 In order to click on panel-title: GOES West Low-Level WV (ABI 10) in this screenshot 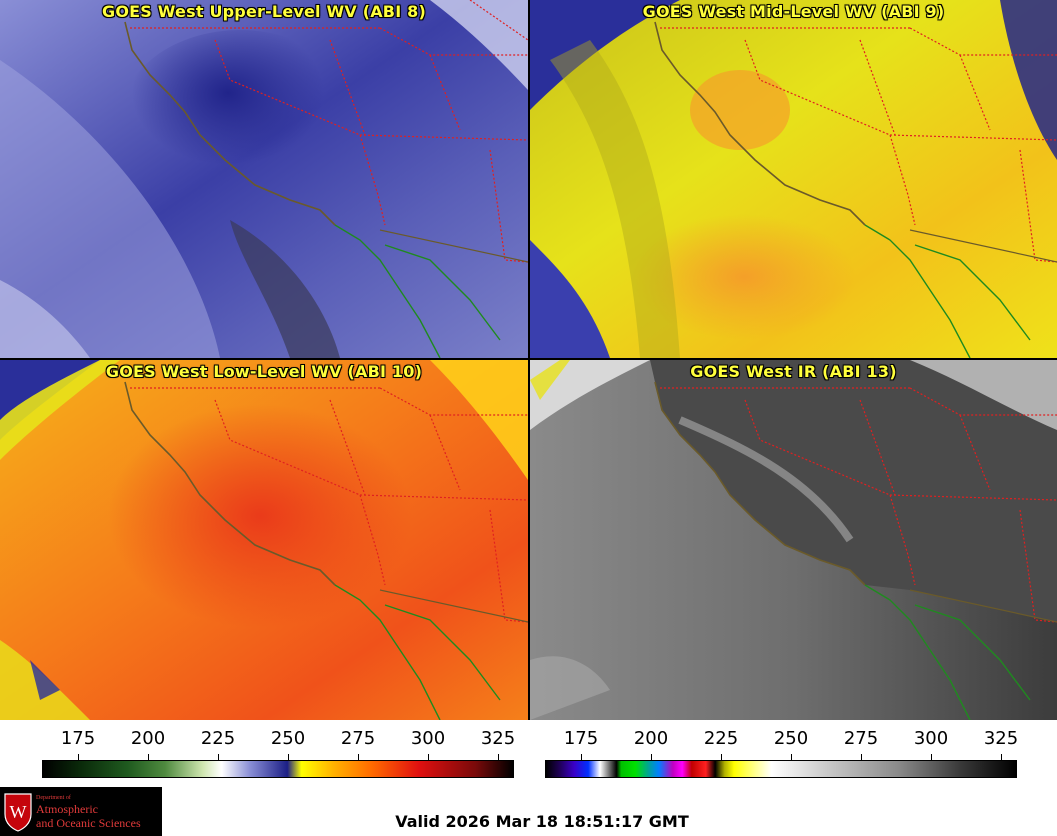, I will do `click(264, 371)`.